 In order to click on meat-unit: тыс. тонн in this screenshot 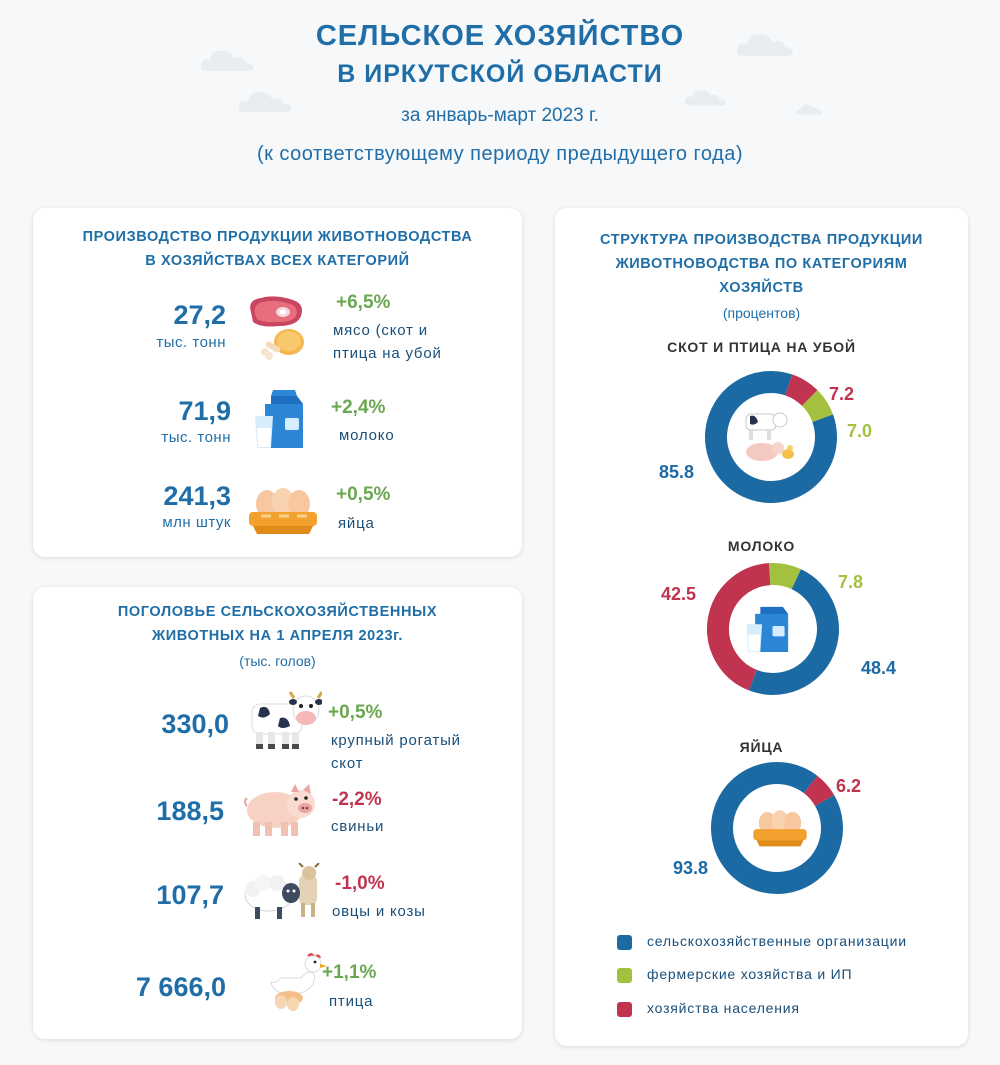, I will do `click(191, 342)`.